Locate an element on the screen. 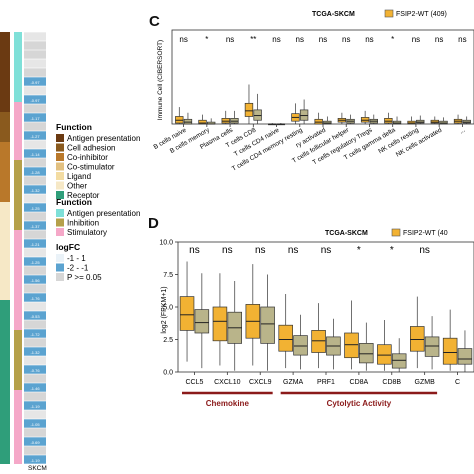  legend-label: Inhibition is located at coordinates (83, 223).